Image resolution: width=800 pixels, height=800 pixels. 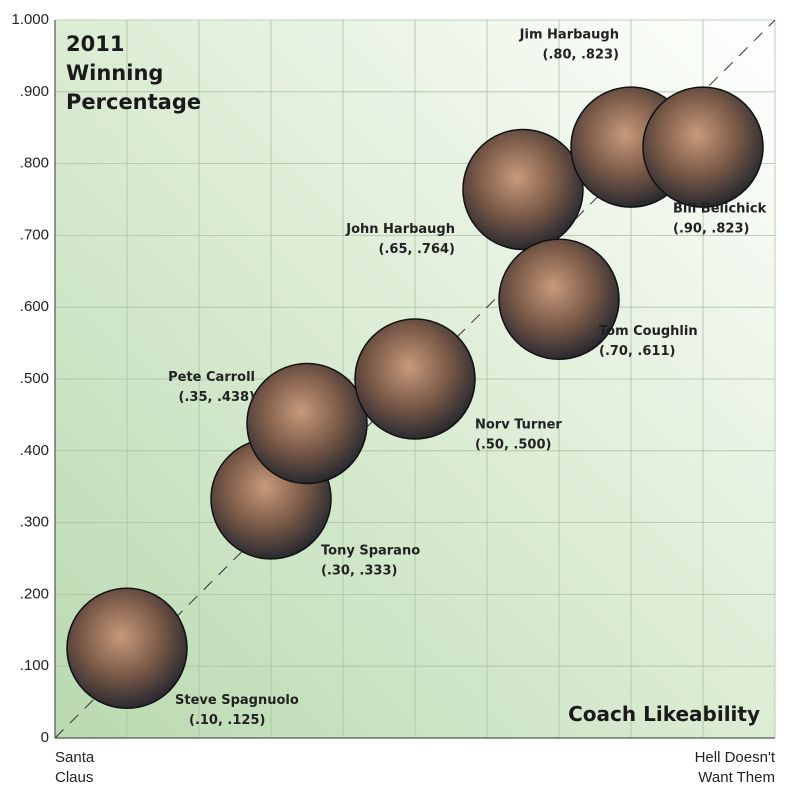 What do you see at coordinates (370, 550) in the screenshot?
I see `point-name: Tony Sparano` at bounding box center [370, 550].